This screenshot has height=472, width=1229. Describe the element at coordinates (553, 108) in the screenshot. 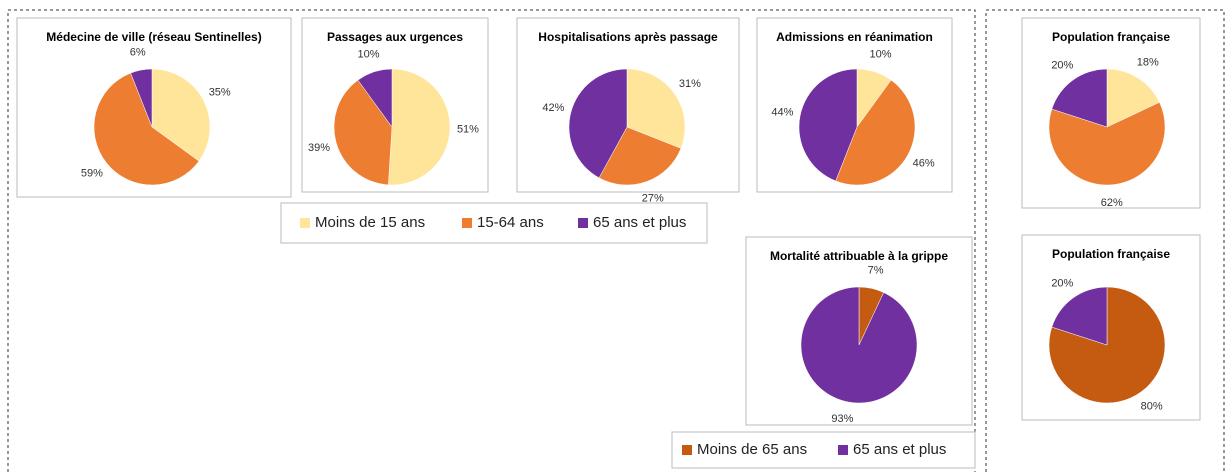

I see `slice-label: 42%` at that location.